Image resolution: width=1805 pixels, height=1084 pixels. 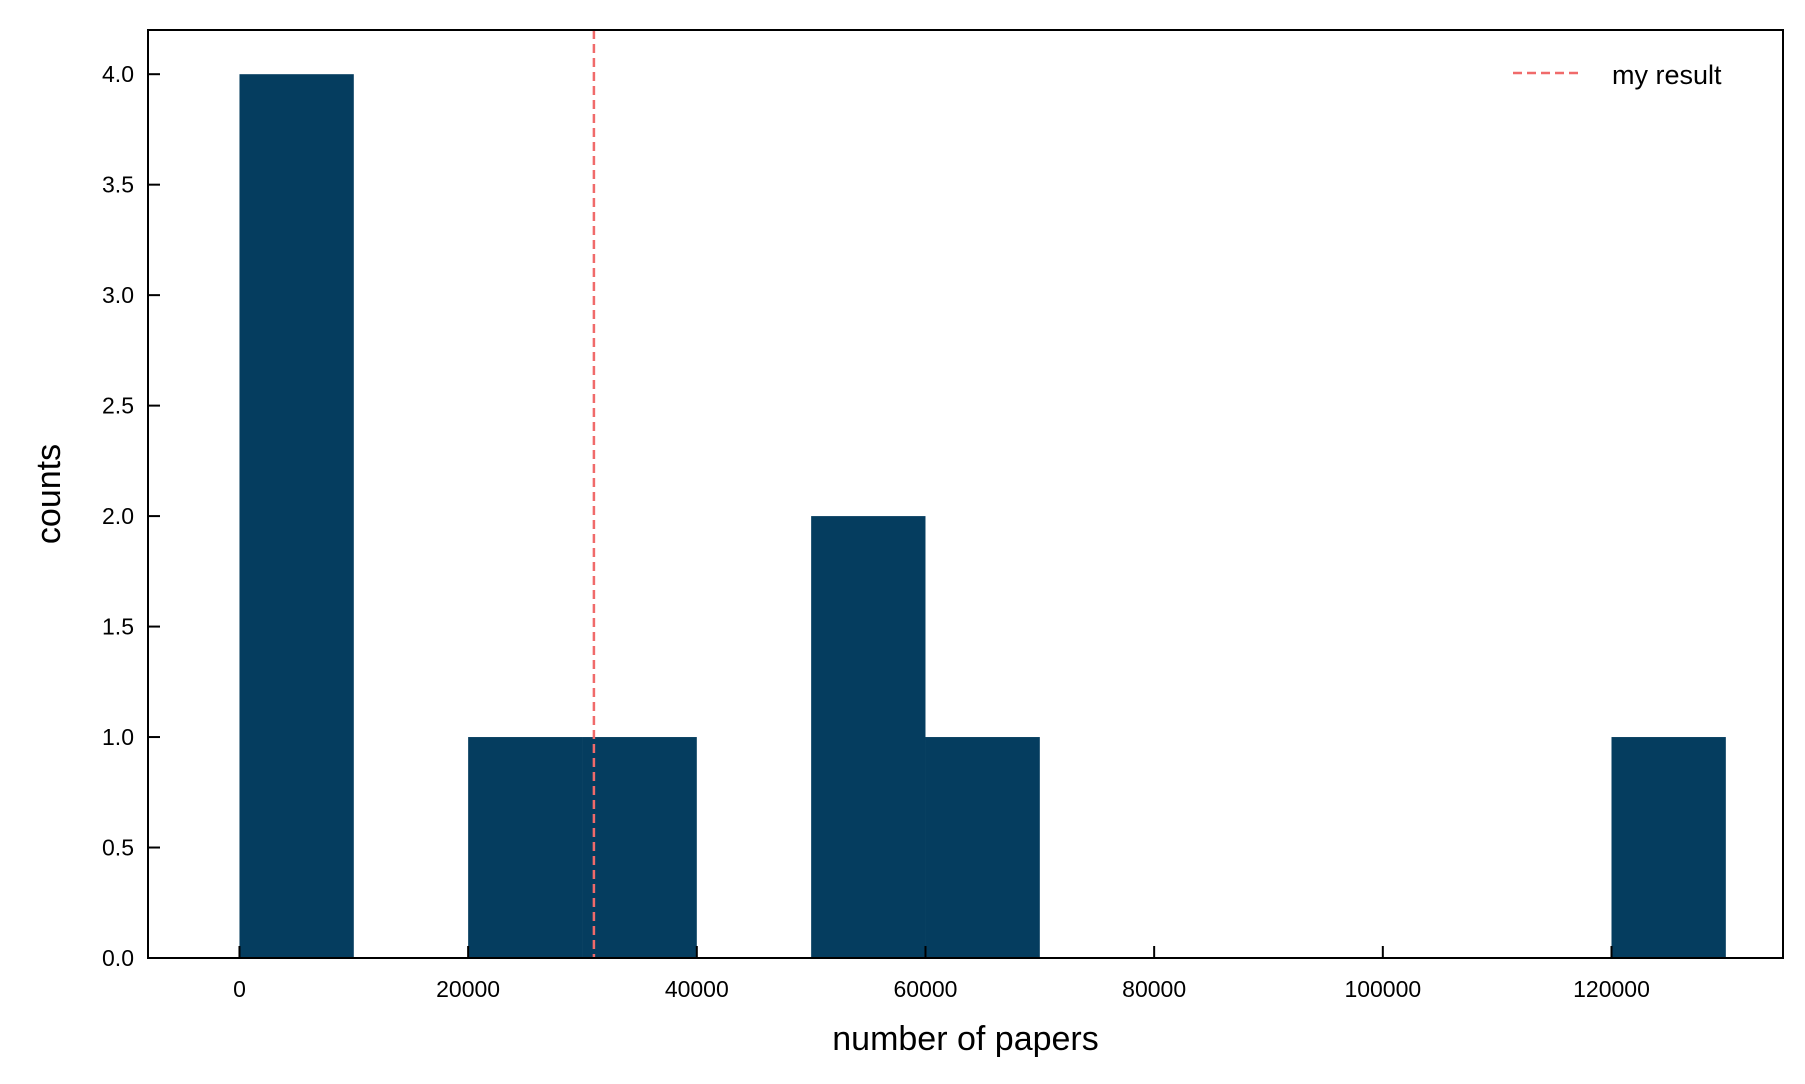 I want to click on y-tick-label-6: 3.0, so click(x=118, y=295).